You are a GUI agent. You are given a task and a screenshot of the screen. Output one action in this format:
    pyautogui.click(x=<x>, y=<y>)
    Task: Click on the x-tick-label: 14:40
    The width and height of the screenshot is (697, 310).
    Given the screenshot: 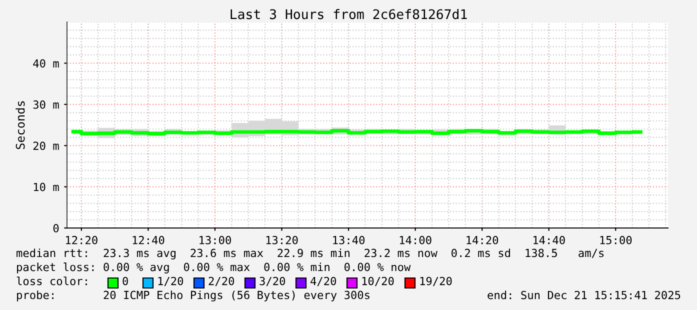 What is the action you would take?
    pyautogui.click(x=549, y=240)
    